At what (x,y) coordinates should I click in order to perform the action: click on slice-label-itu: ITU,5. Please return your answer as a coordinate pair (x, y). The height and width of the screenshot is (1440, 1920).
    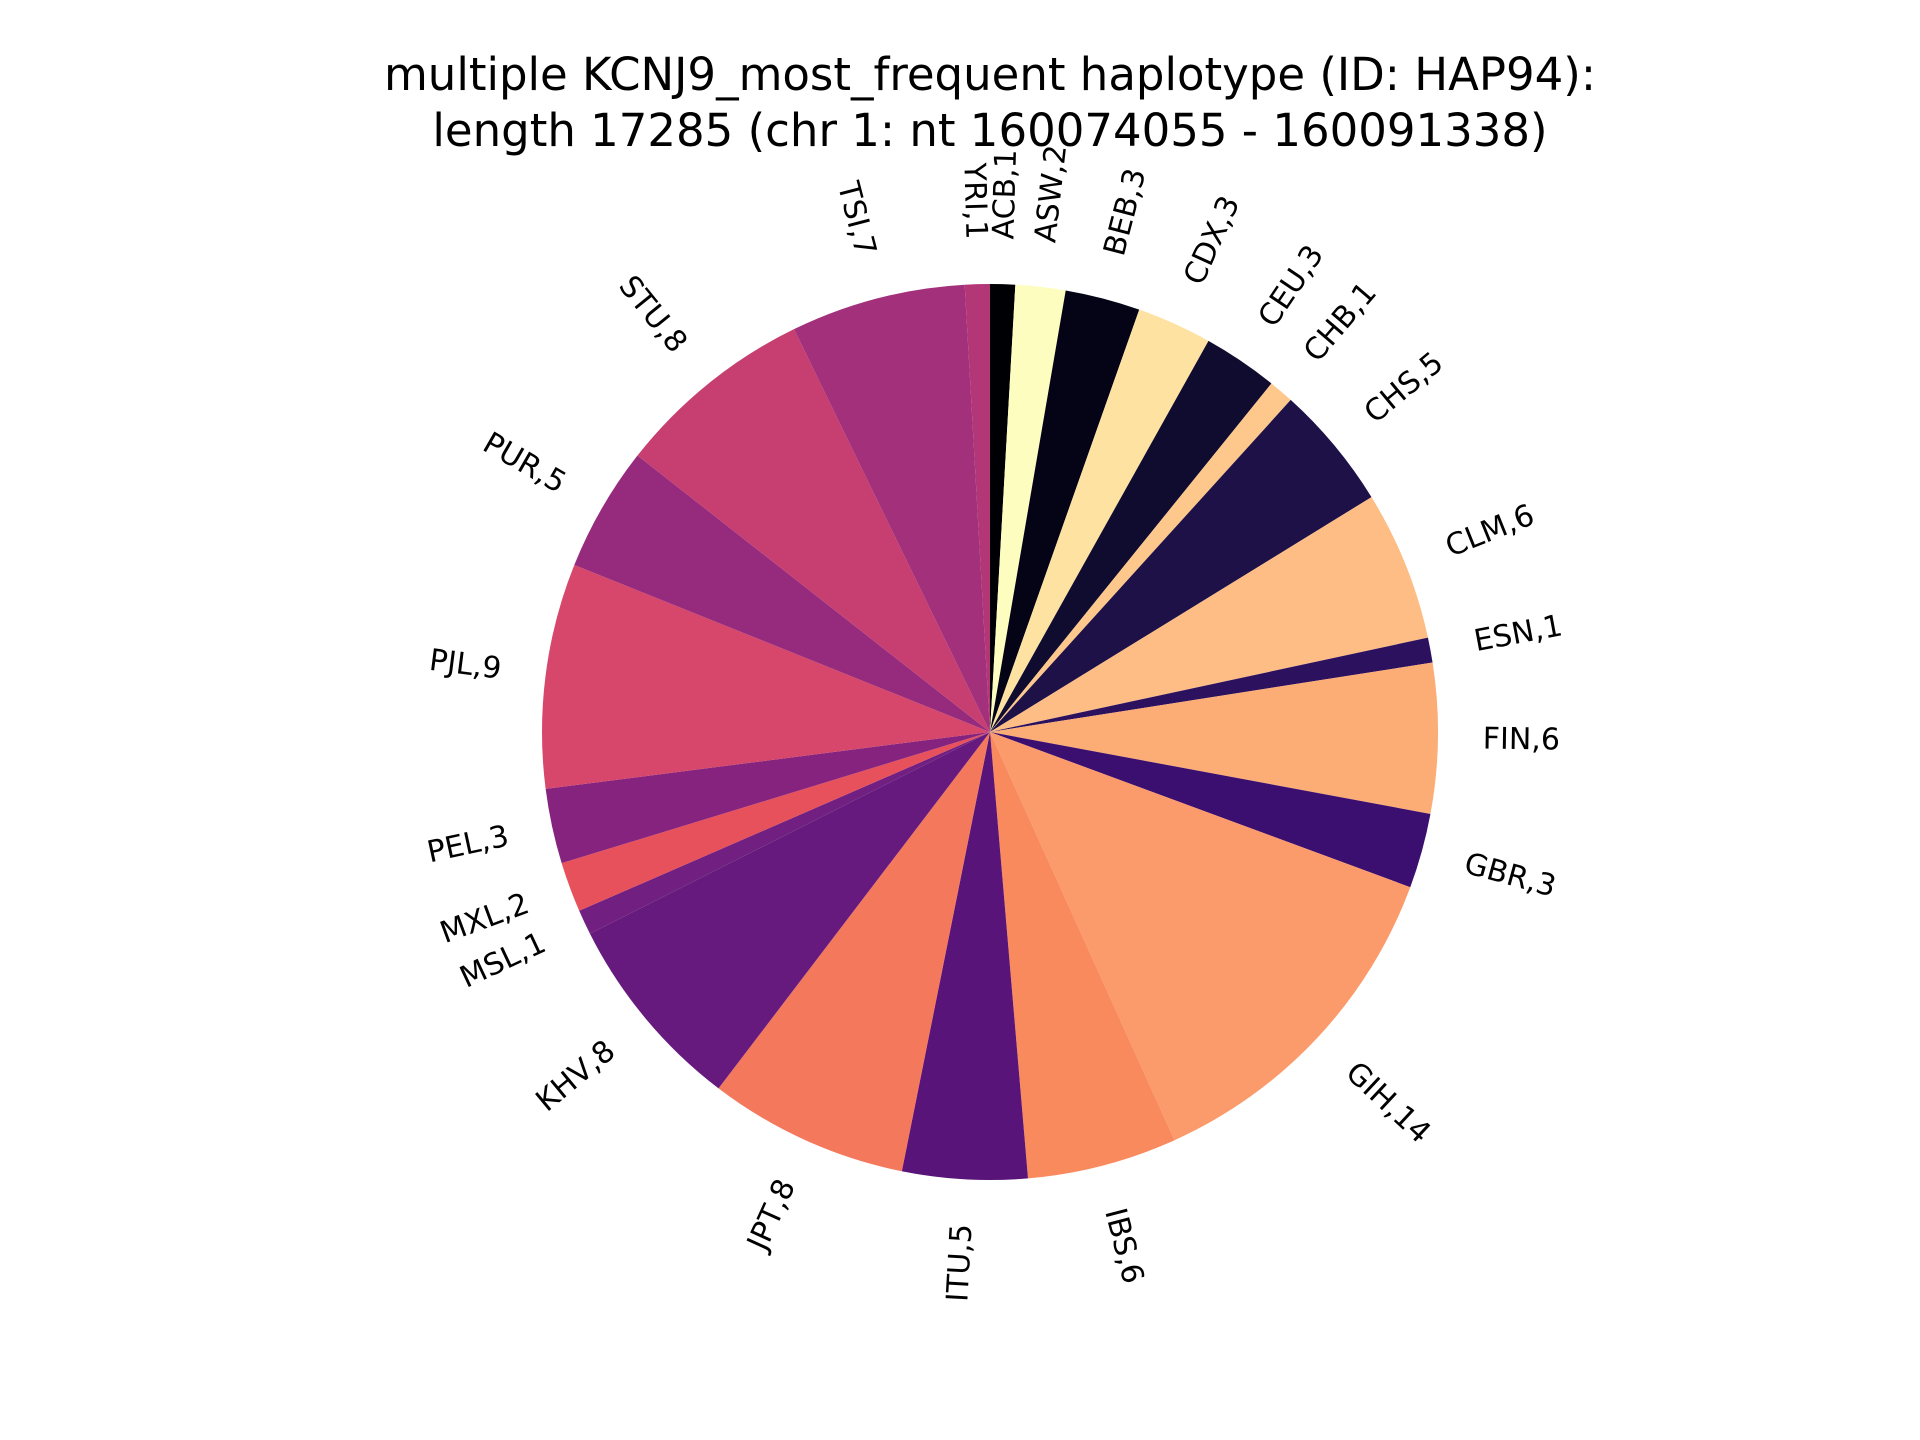
    Looking at the image, I should click on (959, 1263).